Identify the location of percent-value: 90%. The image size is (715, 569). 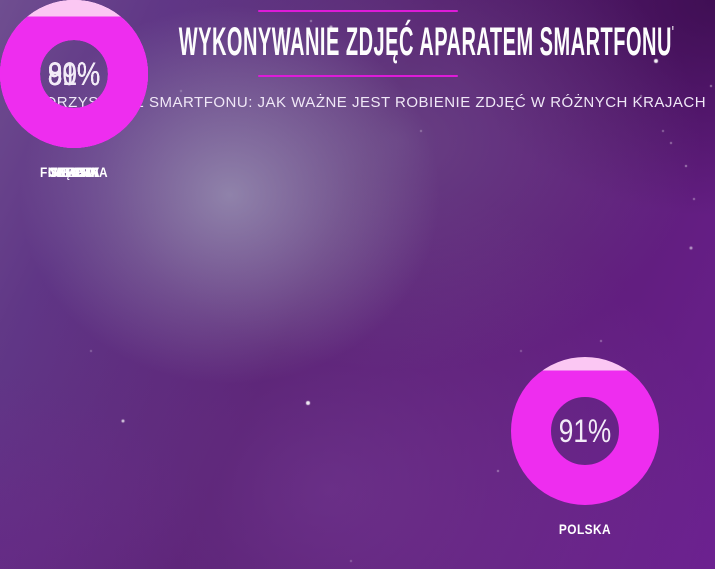
(74, 73).